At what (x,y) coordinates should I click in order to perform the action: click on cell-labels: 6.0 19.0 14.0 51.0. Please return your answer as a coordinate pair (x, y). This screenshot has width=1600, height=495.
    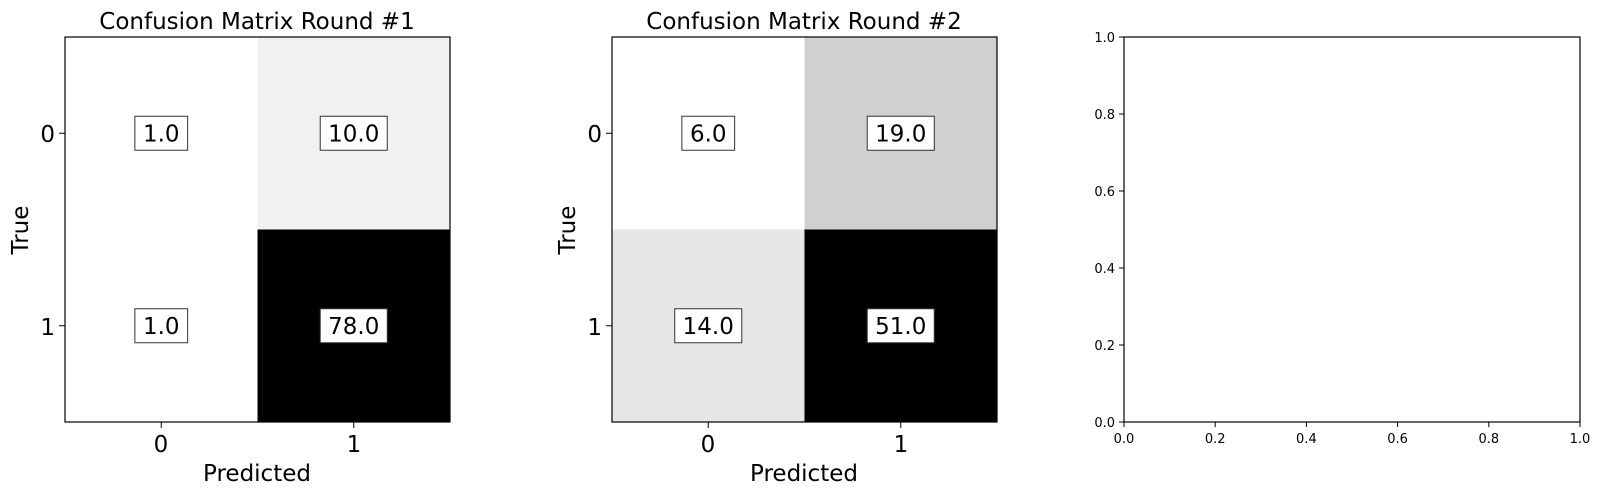
    Looking at the image, I should click on (804, 229).